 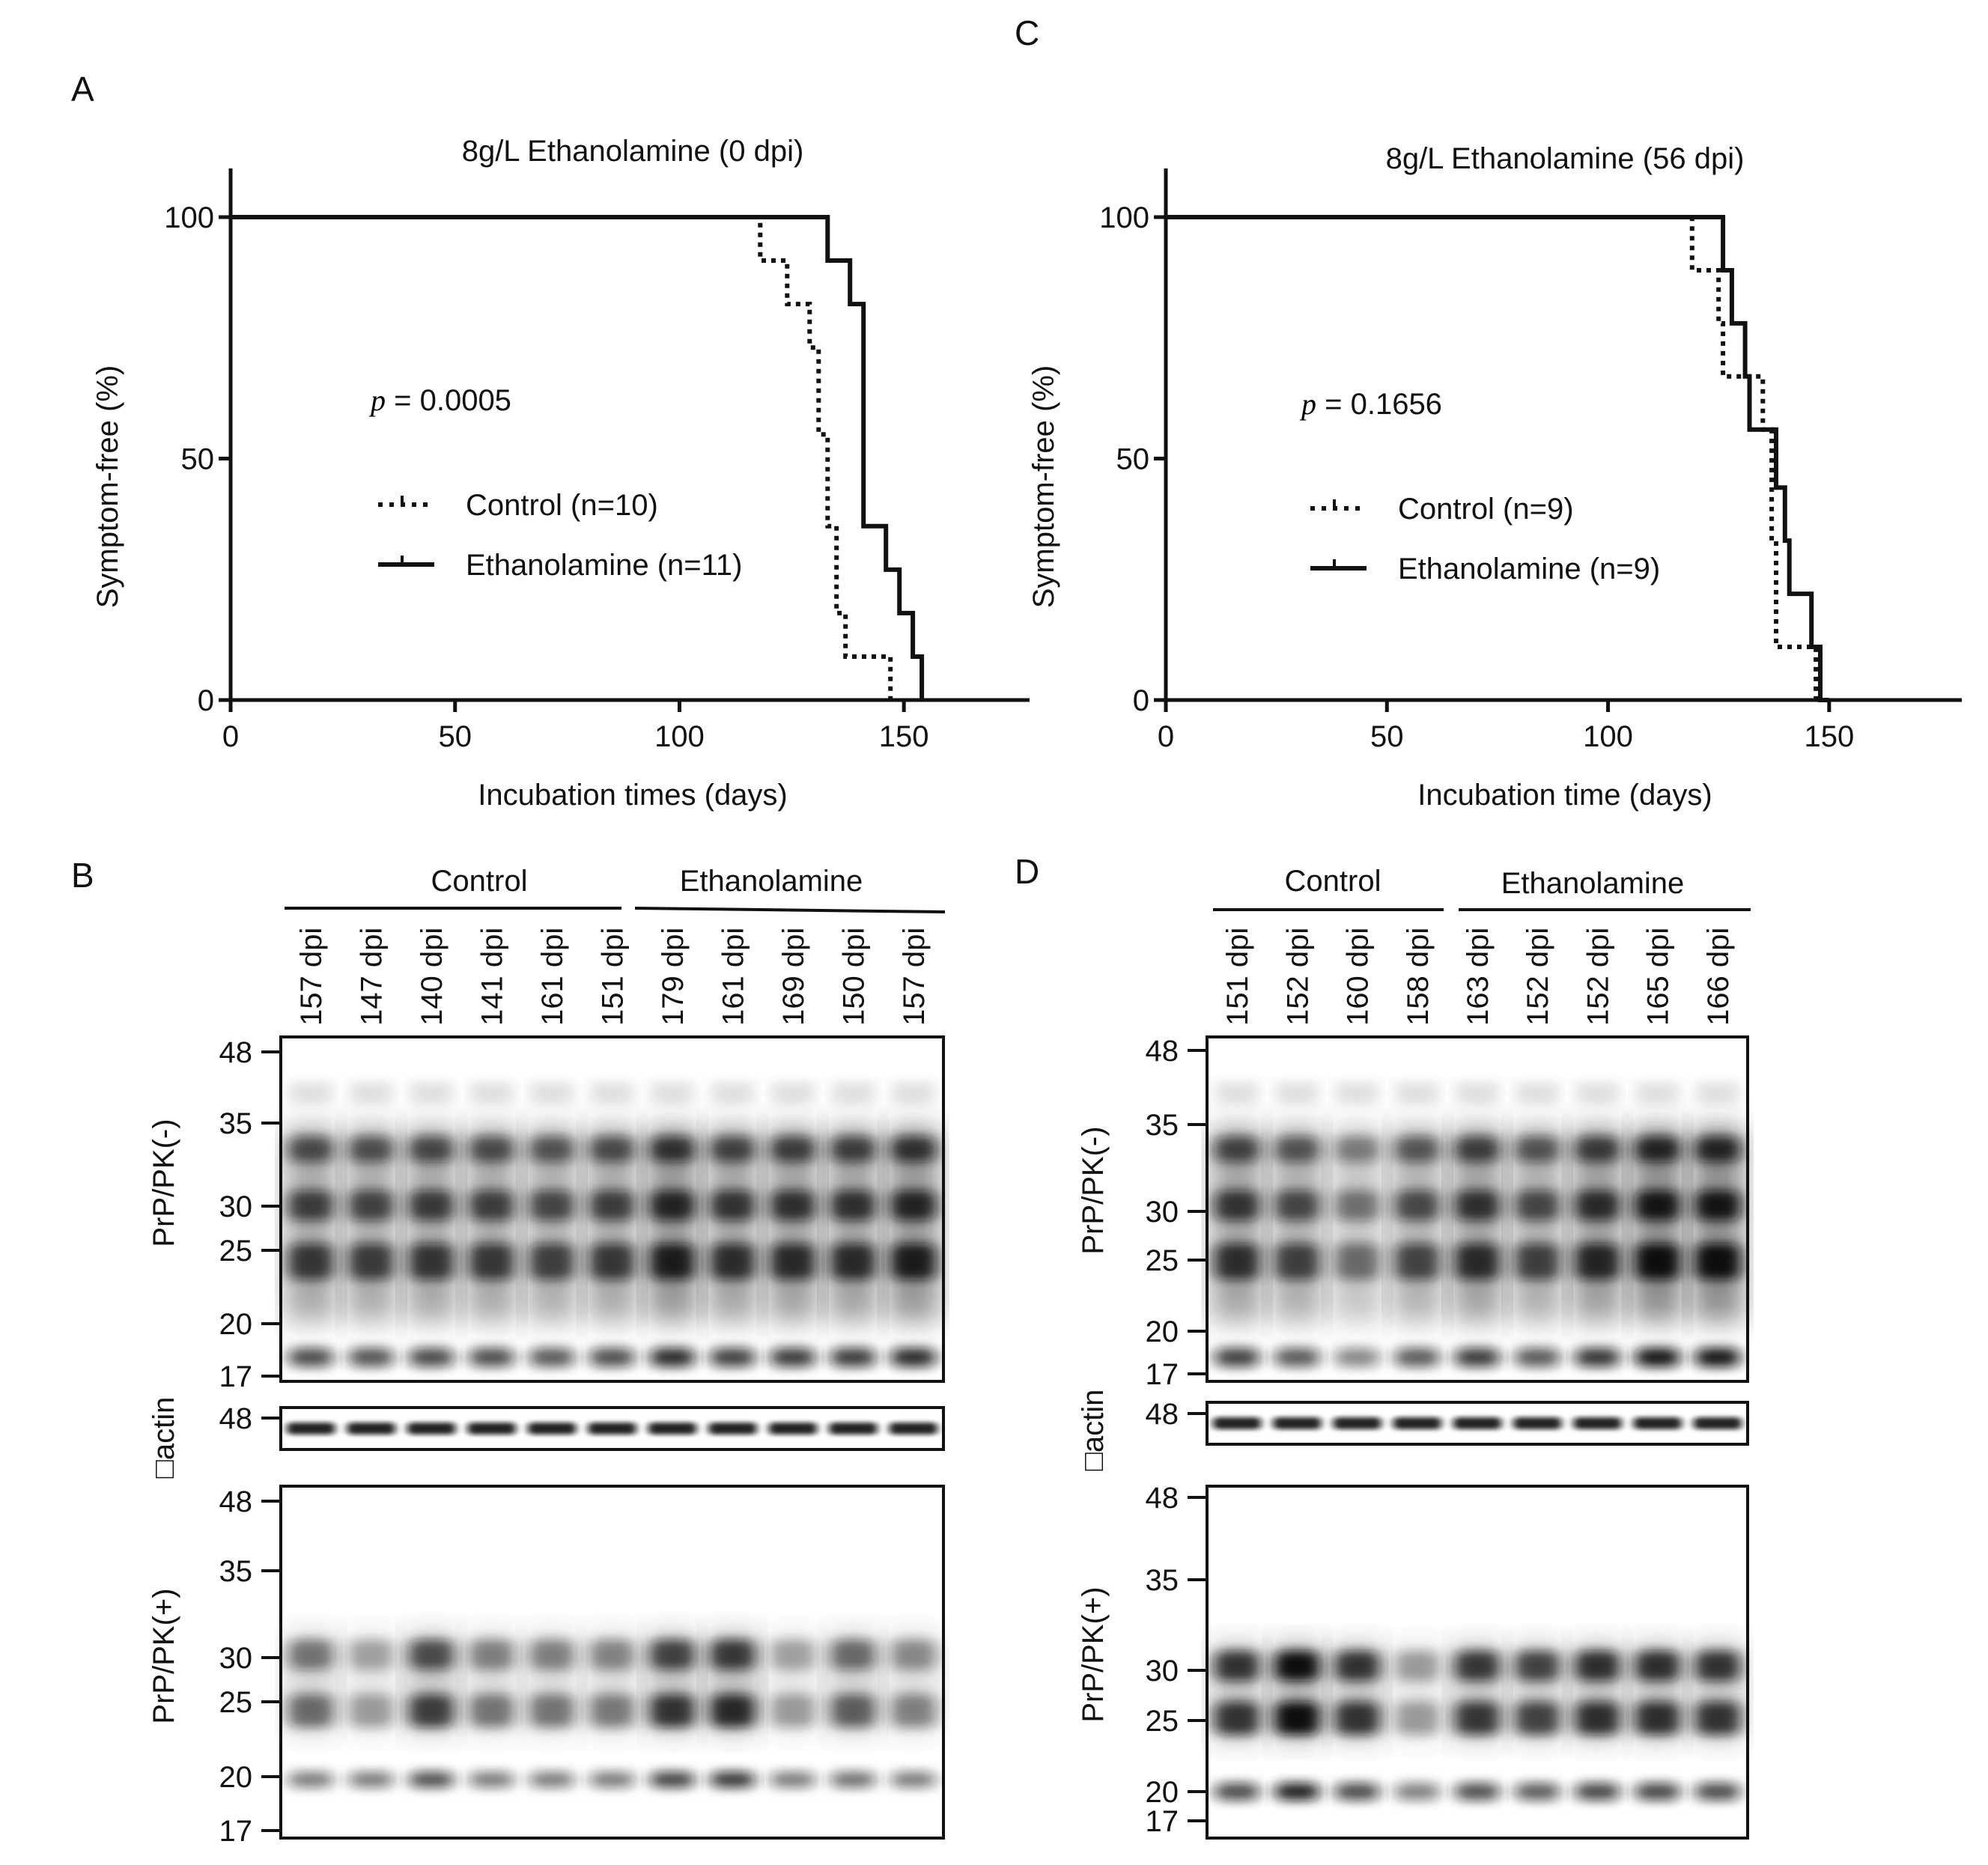 What do you see at coordinates (164, 1655) in the screenshot?
I see `blot-label-pk-plus-b: PrP/PK(+)` at bounding box center [164, 1655].